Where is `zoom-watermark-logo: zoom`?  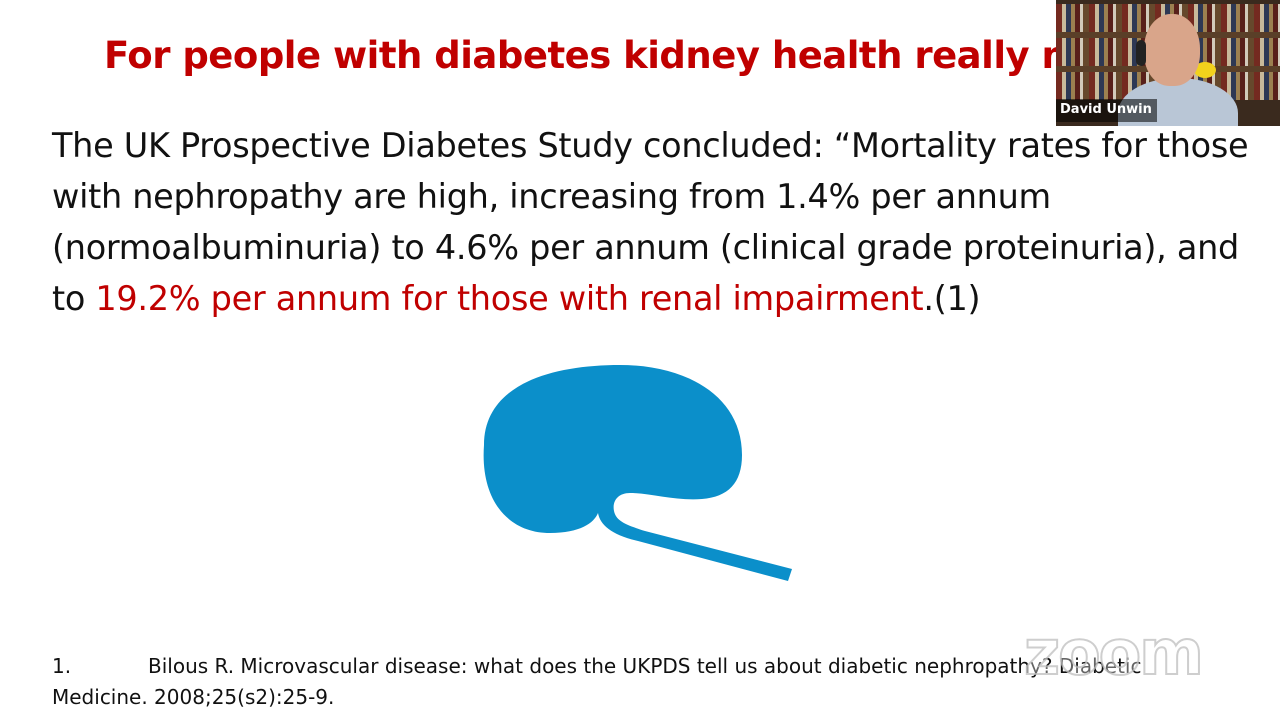 zoom-watermark-logo: zoom is located at coordinates (1114, 652).